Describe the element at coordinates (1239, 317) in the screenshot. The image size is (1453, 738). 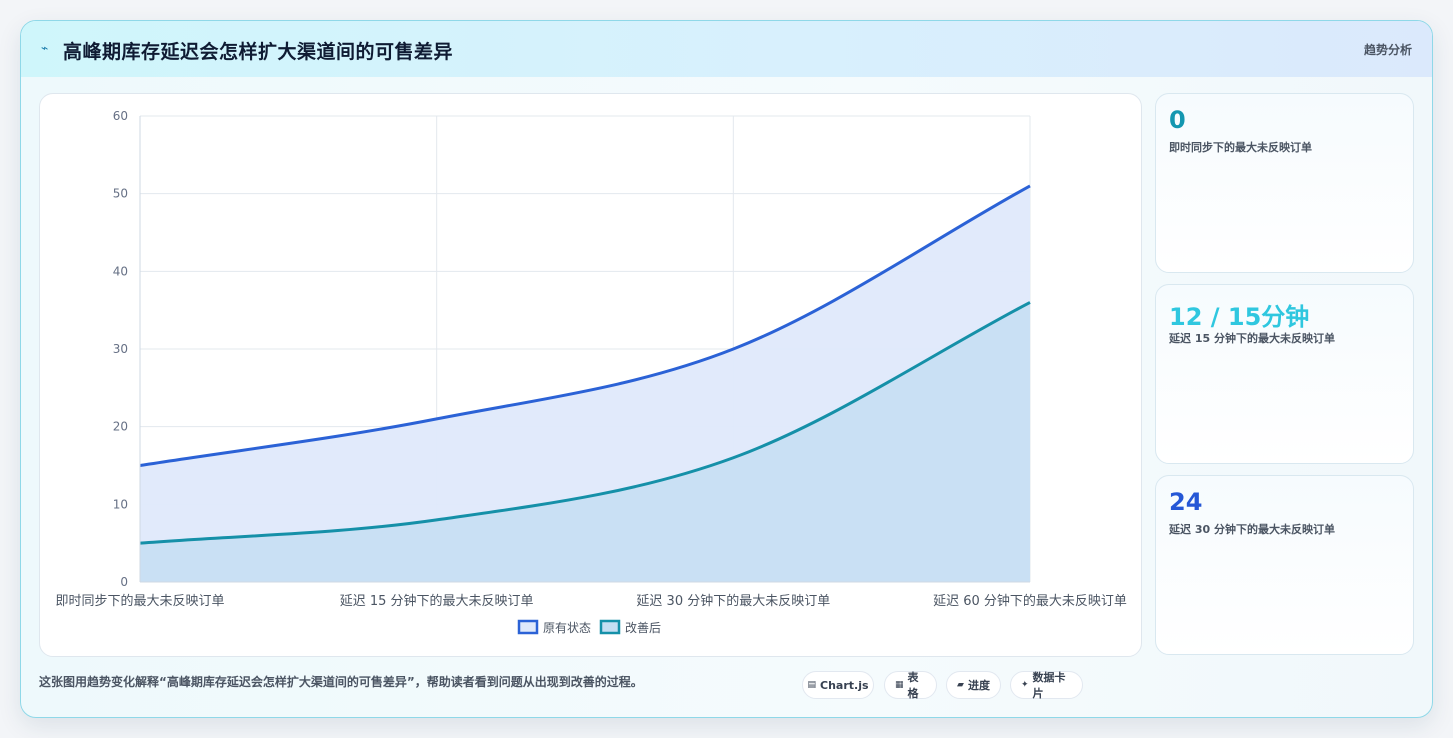
I see `stat-value: 12 / 15分钟` at that location.